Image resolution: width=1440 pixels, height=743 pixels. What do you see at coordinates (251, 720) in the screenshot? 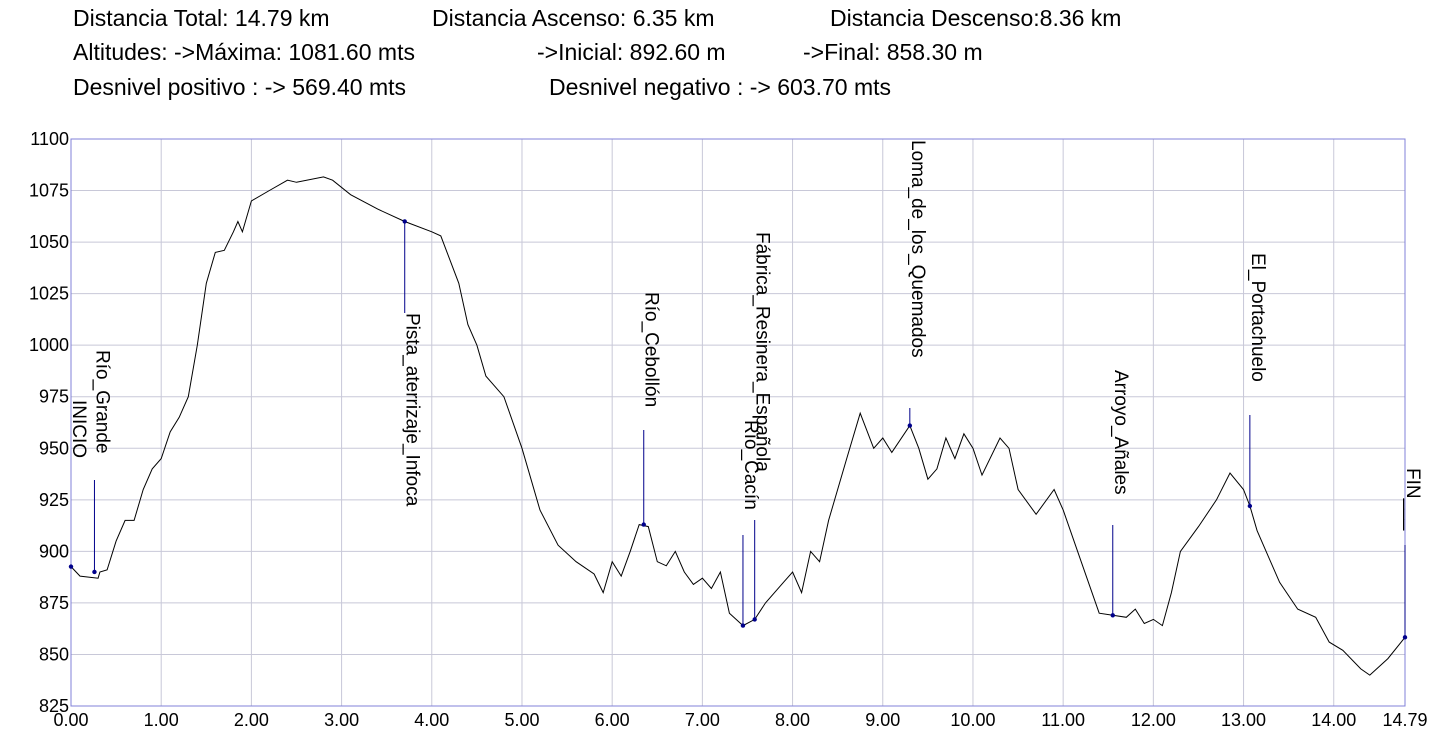
I see `x-tick-label: 2.00` at bounding box center [251, 720].